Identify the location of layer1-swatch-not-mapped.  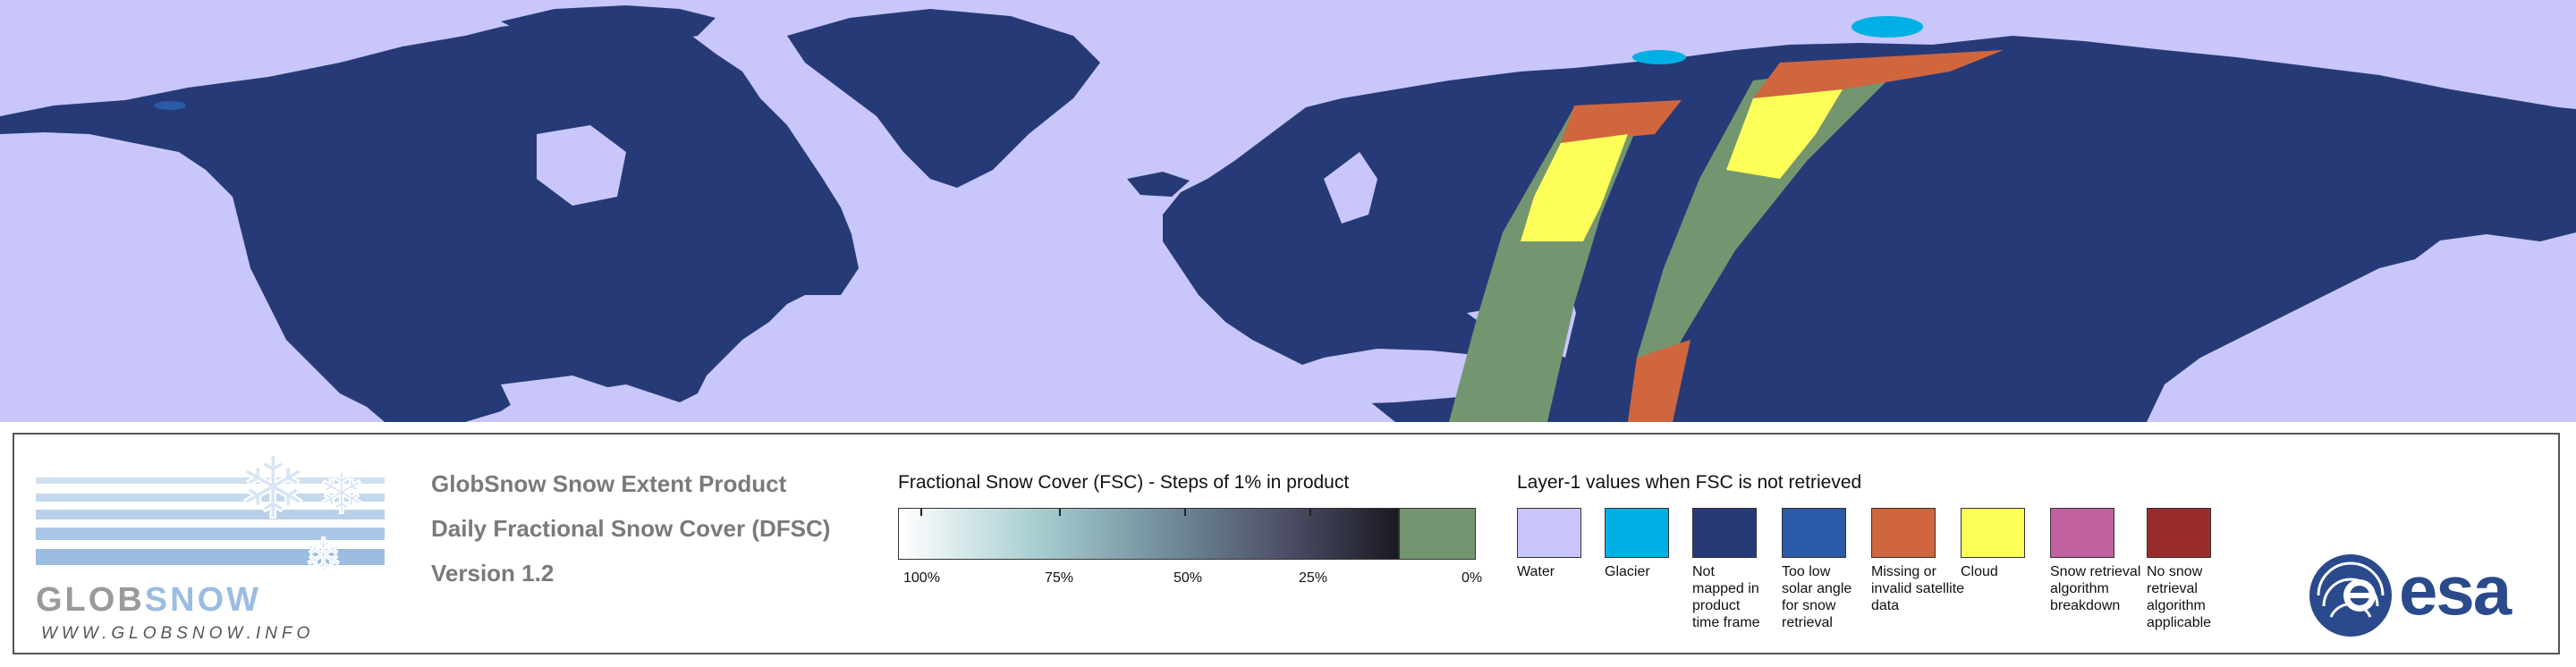
(1724, 533).